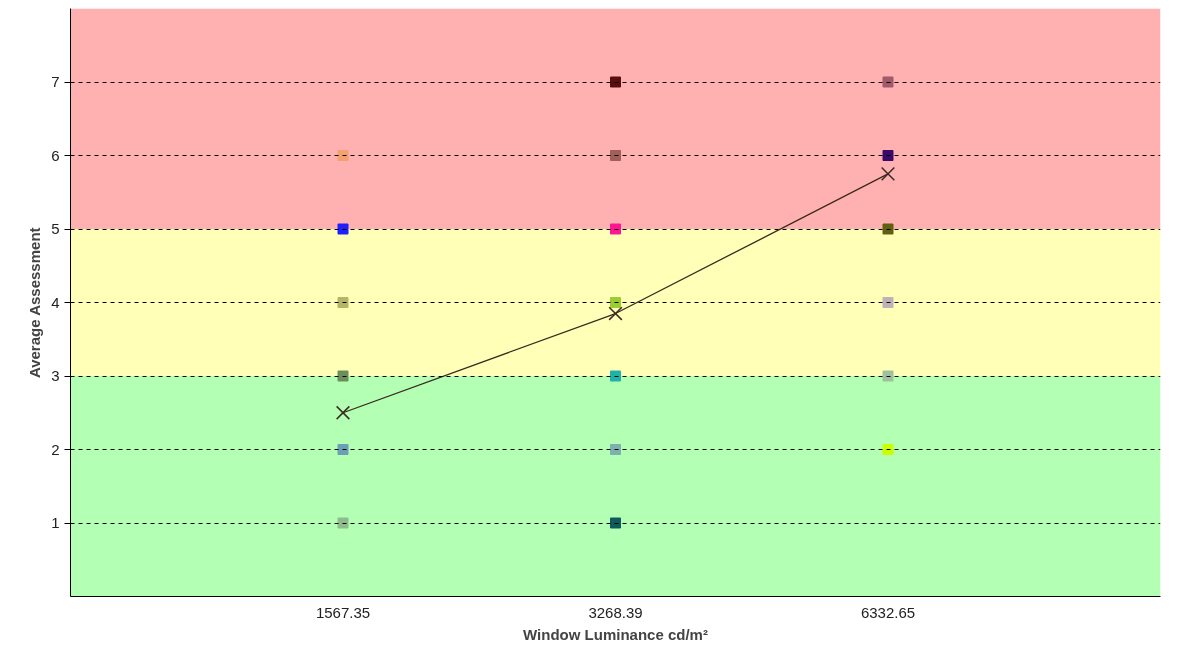 The width and height of the screenshot is (1177, 652). What do you see at coordinates (55, 228) in the screenshot?
I see `y-tick-label: 5` at bounding box center [55, 228].